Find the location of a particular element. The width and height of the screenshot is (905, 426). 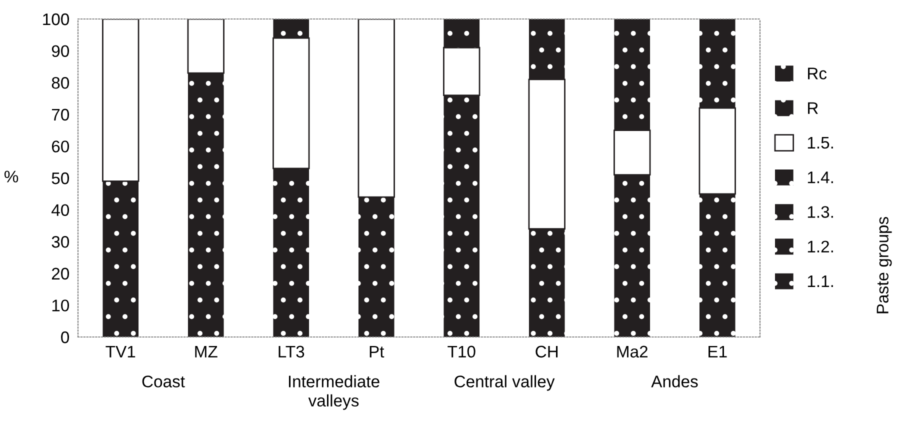

text: Coast is located at coordinates (163, 382).